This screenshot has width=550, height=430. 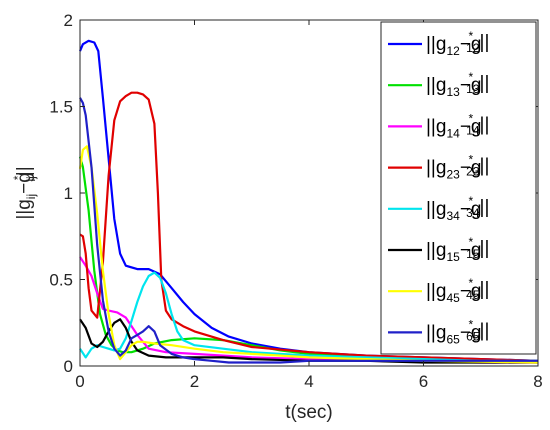 I want to click on x-tick-label: 8, so click(x=537, y=381).